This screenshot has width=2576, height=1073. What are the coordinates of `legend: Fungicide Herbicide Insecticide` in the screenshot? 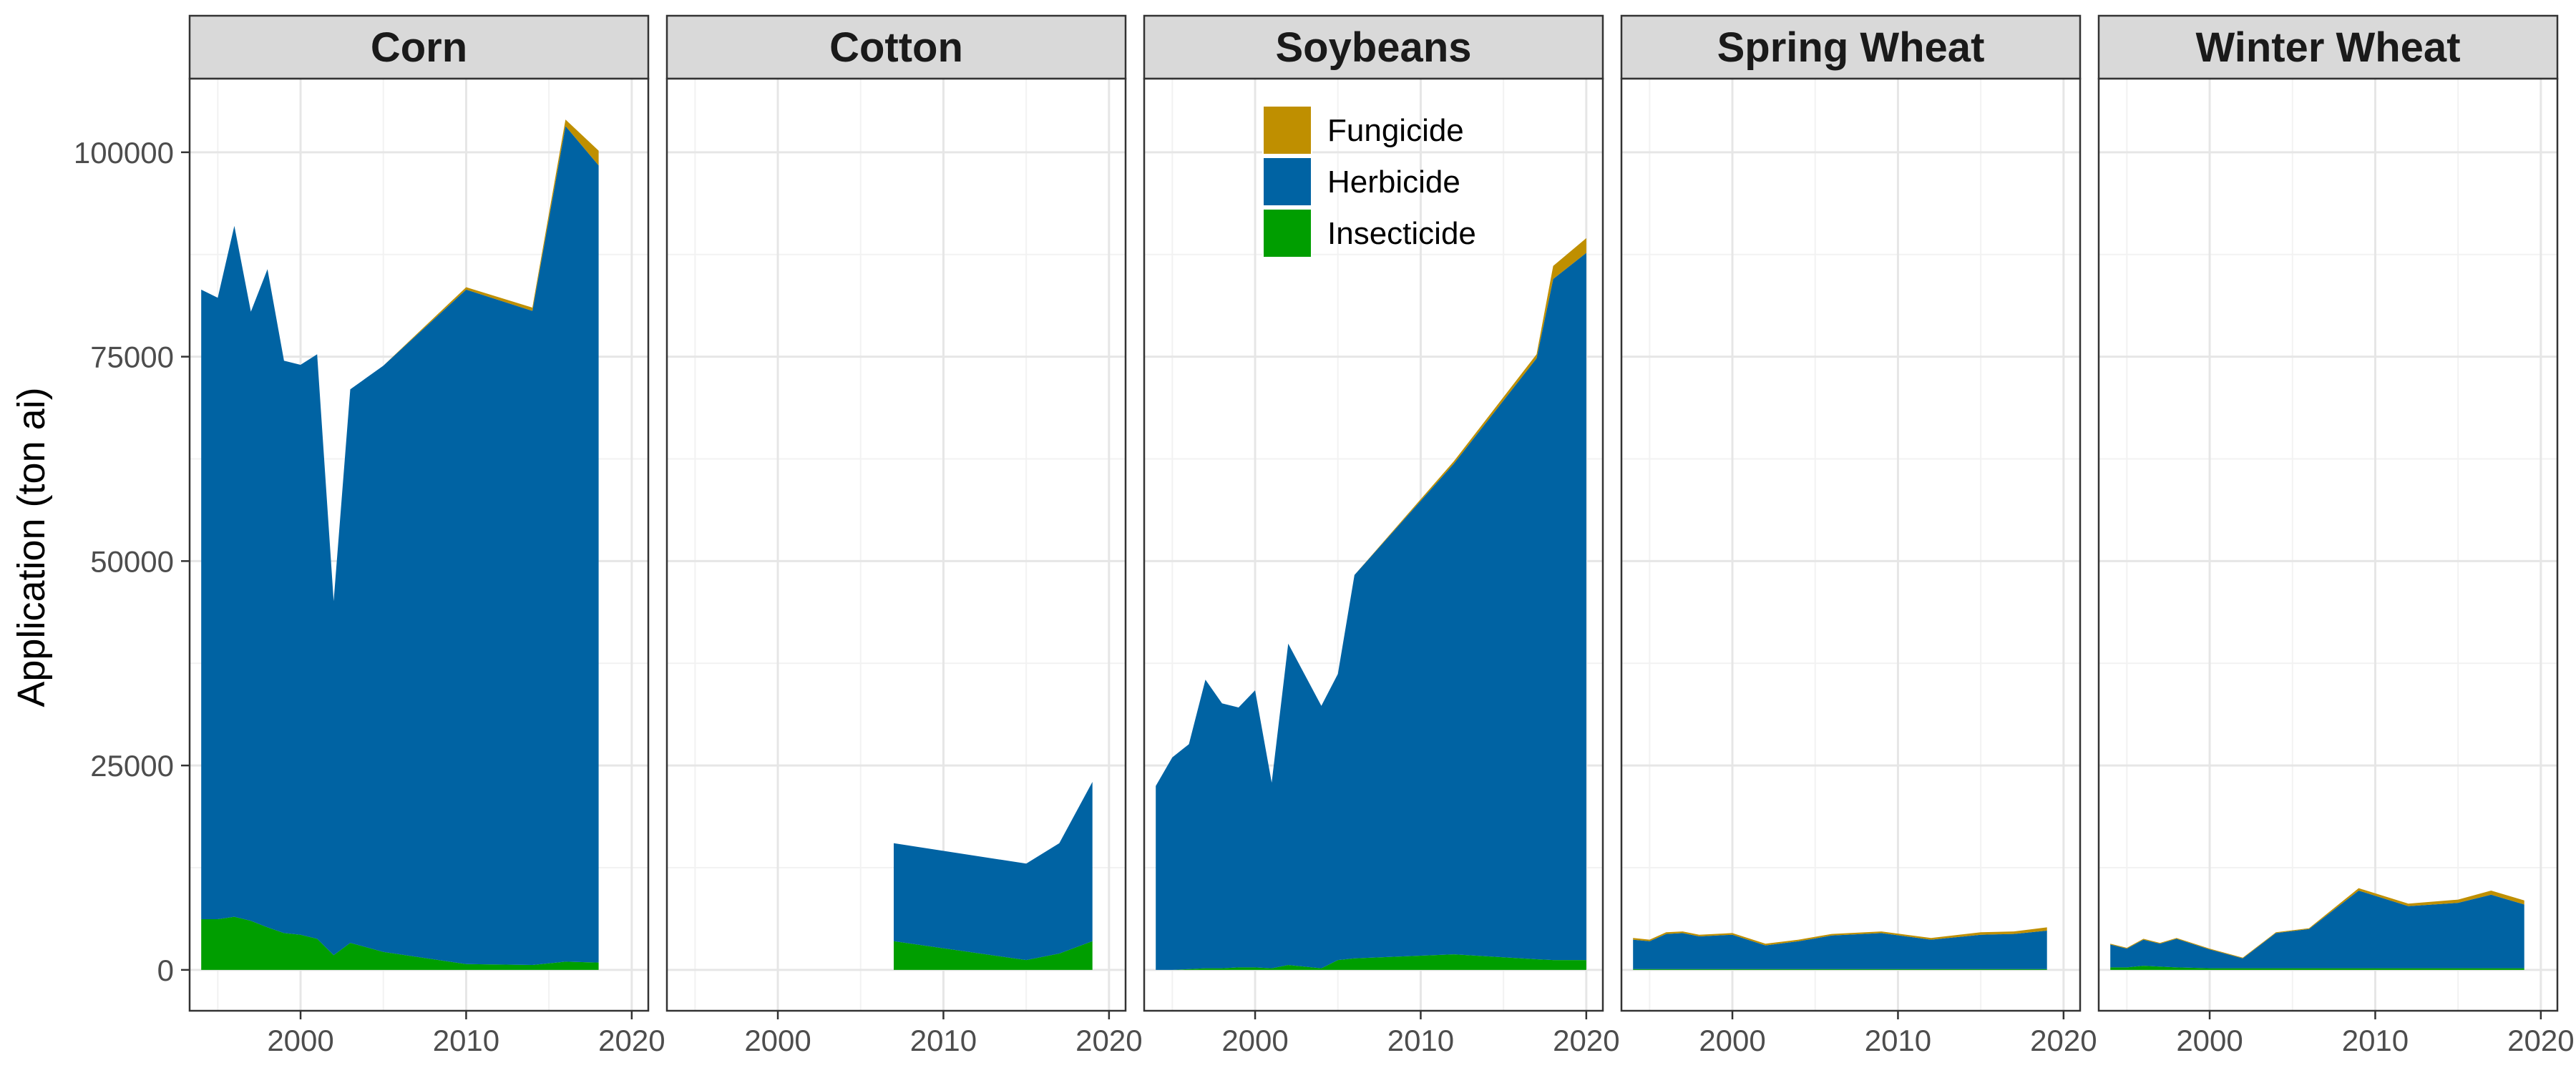 It's located at (1369, 181).